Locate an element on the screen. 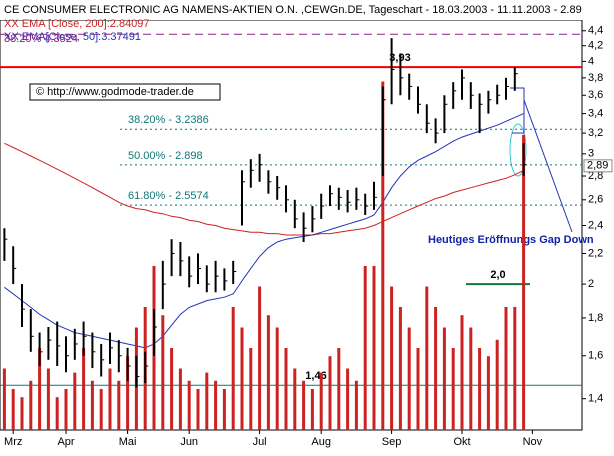 This screenshot has height=456, width=614. fib-level-label: 50.00% - 2.898 is located at coordinates (165, 156).